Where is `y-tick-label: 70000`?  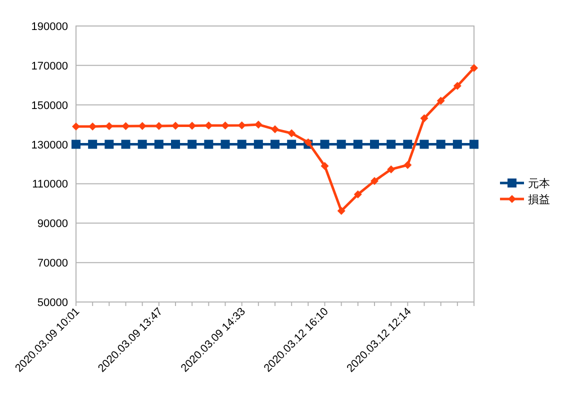 y-tick-label: 70000 is located at coordinates (52, 264).